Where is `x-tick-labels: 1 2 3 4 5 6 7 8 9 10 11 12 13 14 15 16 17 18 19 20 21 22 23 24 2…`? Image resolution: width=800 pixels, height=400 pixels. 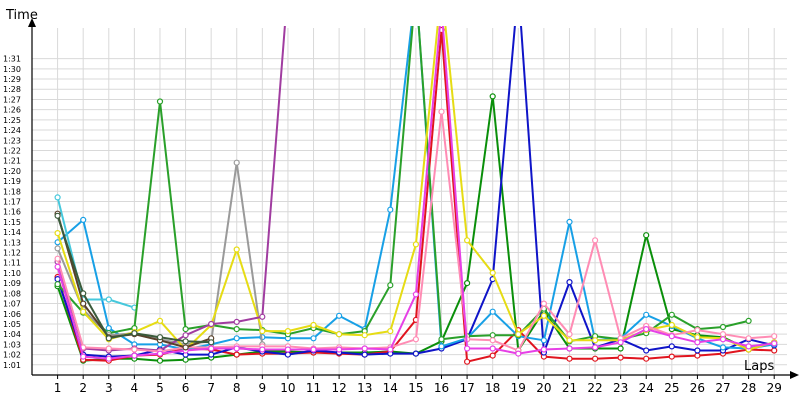 x-tick-labels: 1 2 3 4 5 6 7 8 9 10 11 12 13 14 15 16 17 18 19 20 21 22 23 24 2… is located at coordinates (418, 388).